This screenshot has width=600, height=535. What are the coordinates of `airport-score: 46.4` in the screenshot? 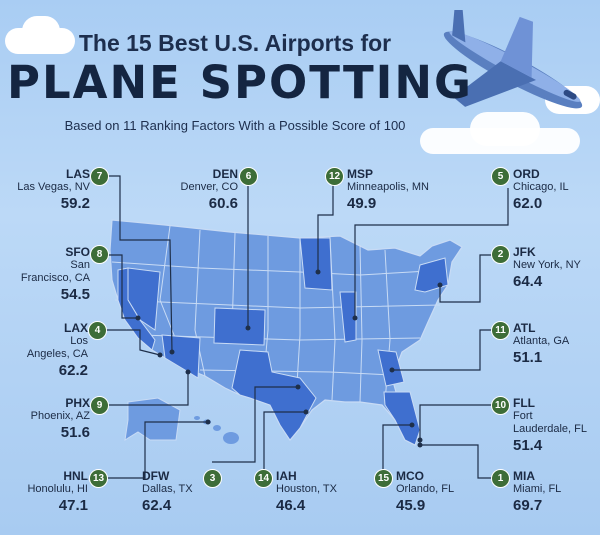 It's located at (291, 505).